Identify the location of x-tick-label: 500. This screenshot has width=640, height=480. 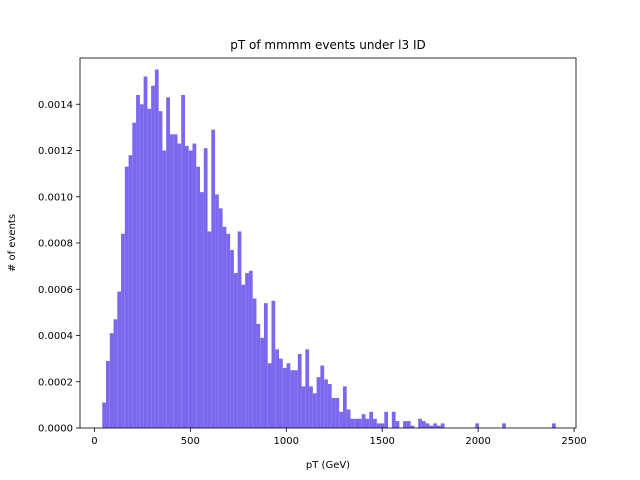
(190, 441).